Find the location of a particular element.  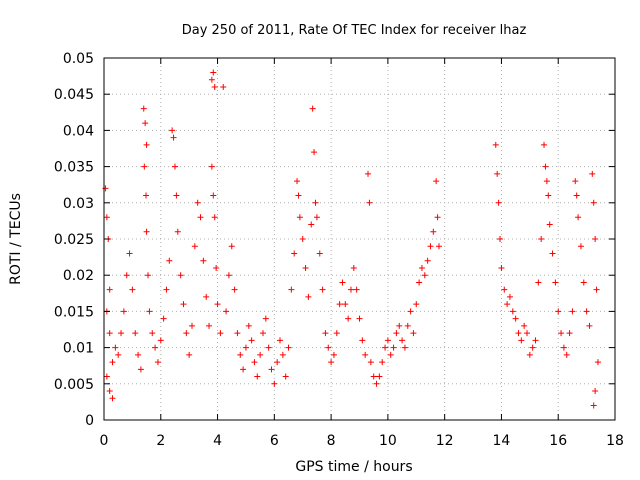

y-tick-label: 0.03 is located at coordinates (78, 204).